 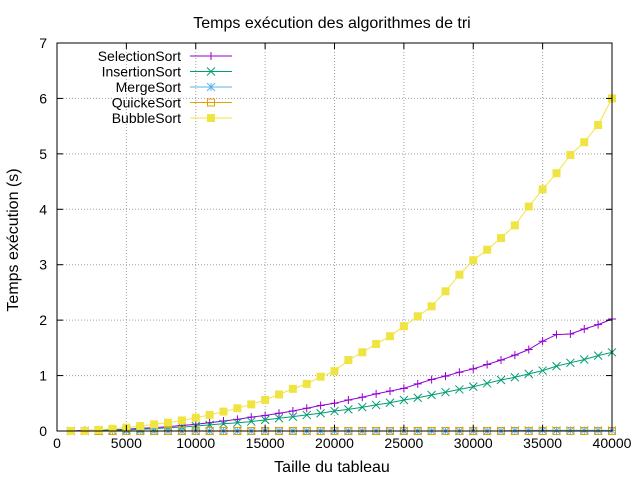 What do you see at coordinates (195, 443) in the screenshot?
I see `x-tick-label: 10000` at bounding box center [195, 443].